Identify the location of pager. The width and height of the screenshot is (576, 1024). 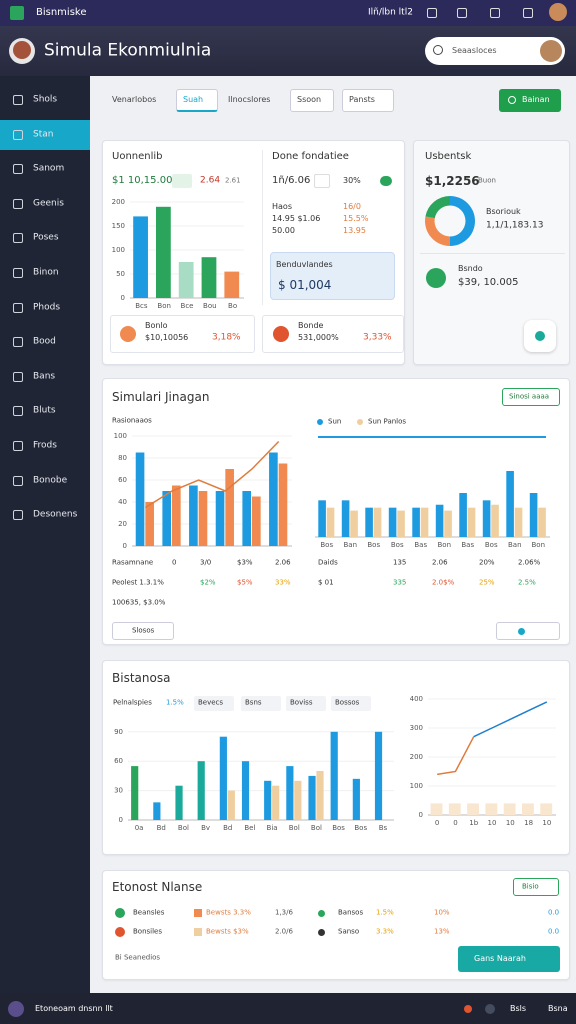
(528, 631).